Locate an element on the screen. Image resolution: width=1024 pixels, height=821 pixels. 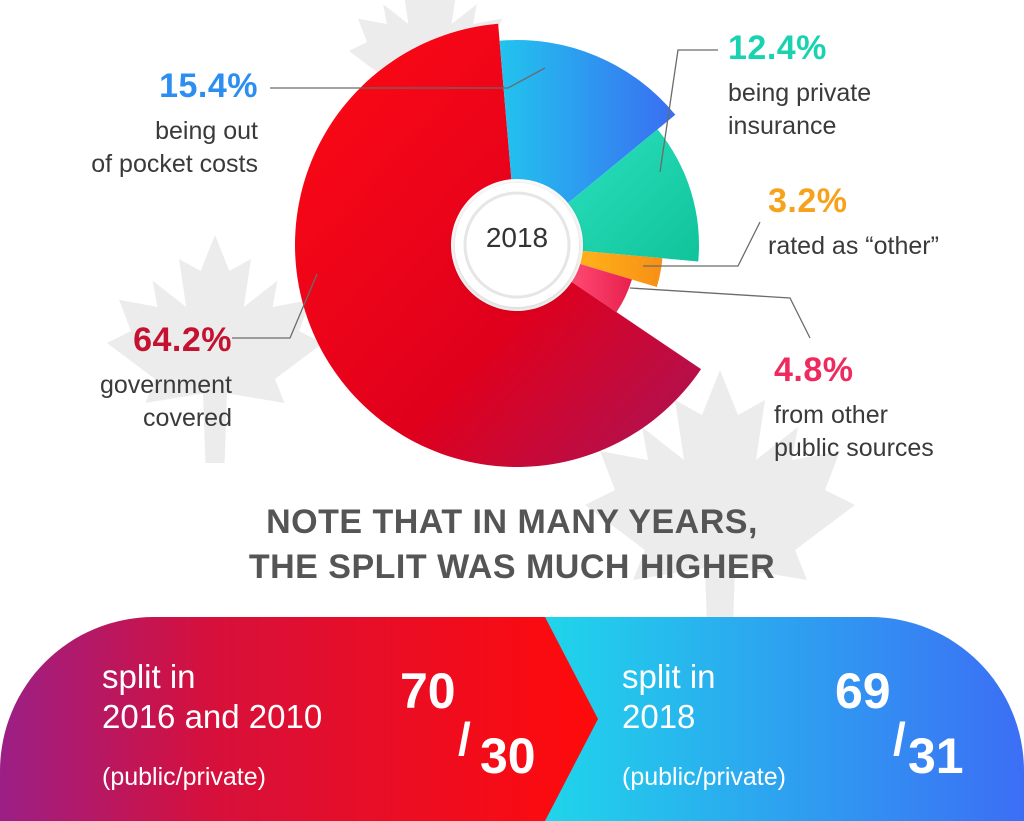
callout-public-other: 4.8% from other public sources is located at coordinates (894, 407).